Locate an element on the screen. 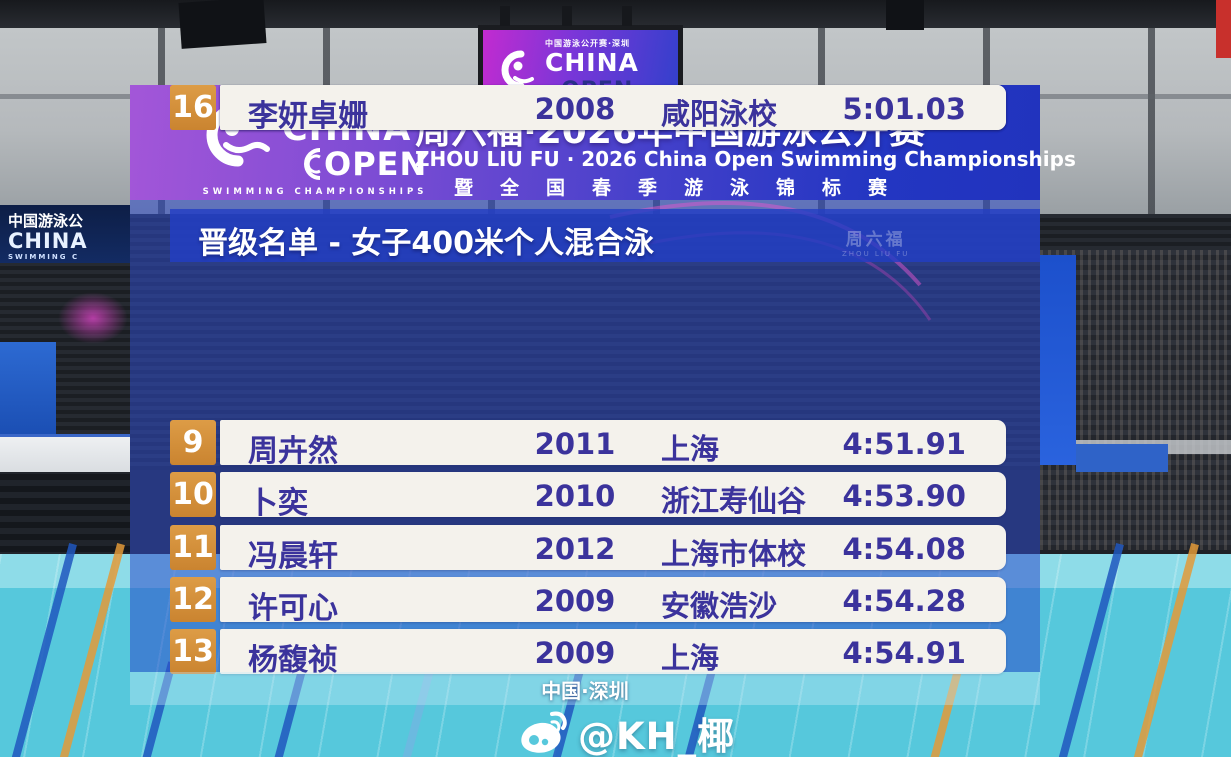 This screenshot has width=1231, height=757. result-row: 12 许可心 2009 安徽浩沙 4:54.28 is located at coordinates (585, 601).